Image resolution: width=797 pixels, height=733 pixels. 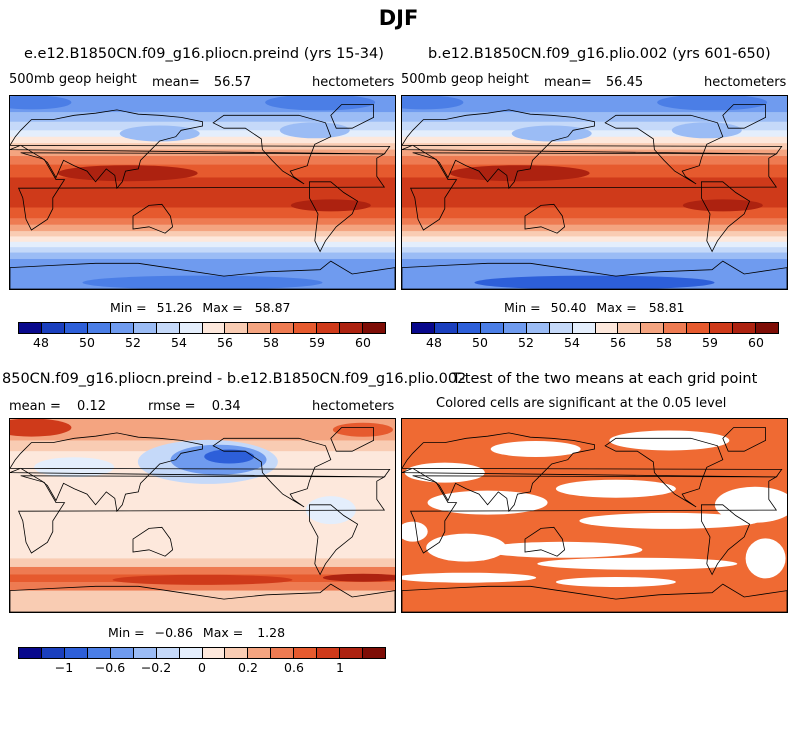 I want to click on panel-2-colorbar, so click(x=595, y=328).